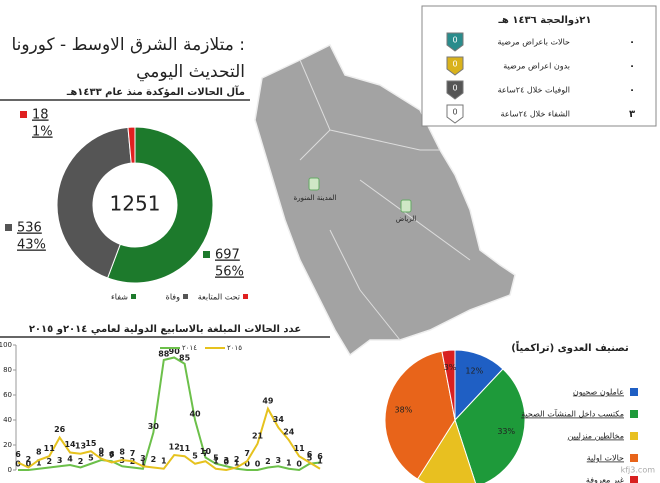 This screenshot has width=660, height=483. What do you see at coordinates (154, 426) in the screenshot?
I see `data-label: 30` at bounding box center [154, 426].